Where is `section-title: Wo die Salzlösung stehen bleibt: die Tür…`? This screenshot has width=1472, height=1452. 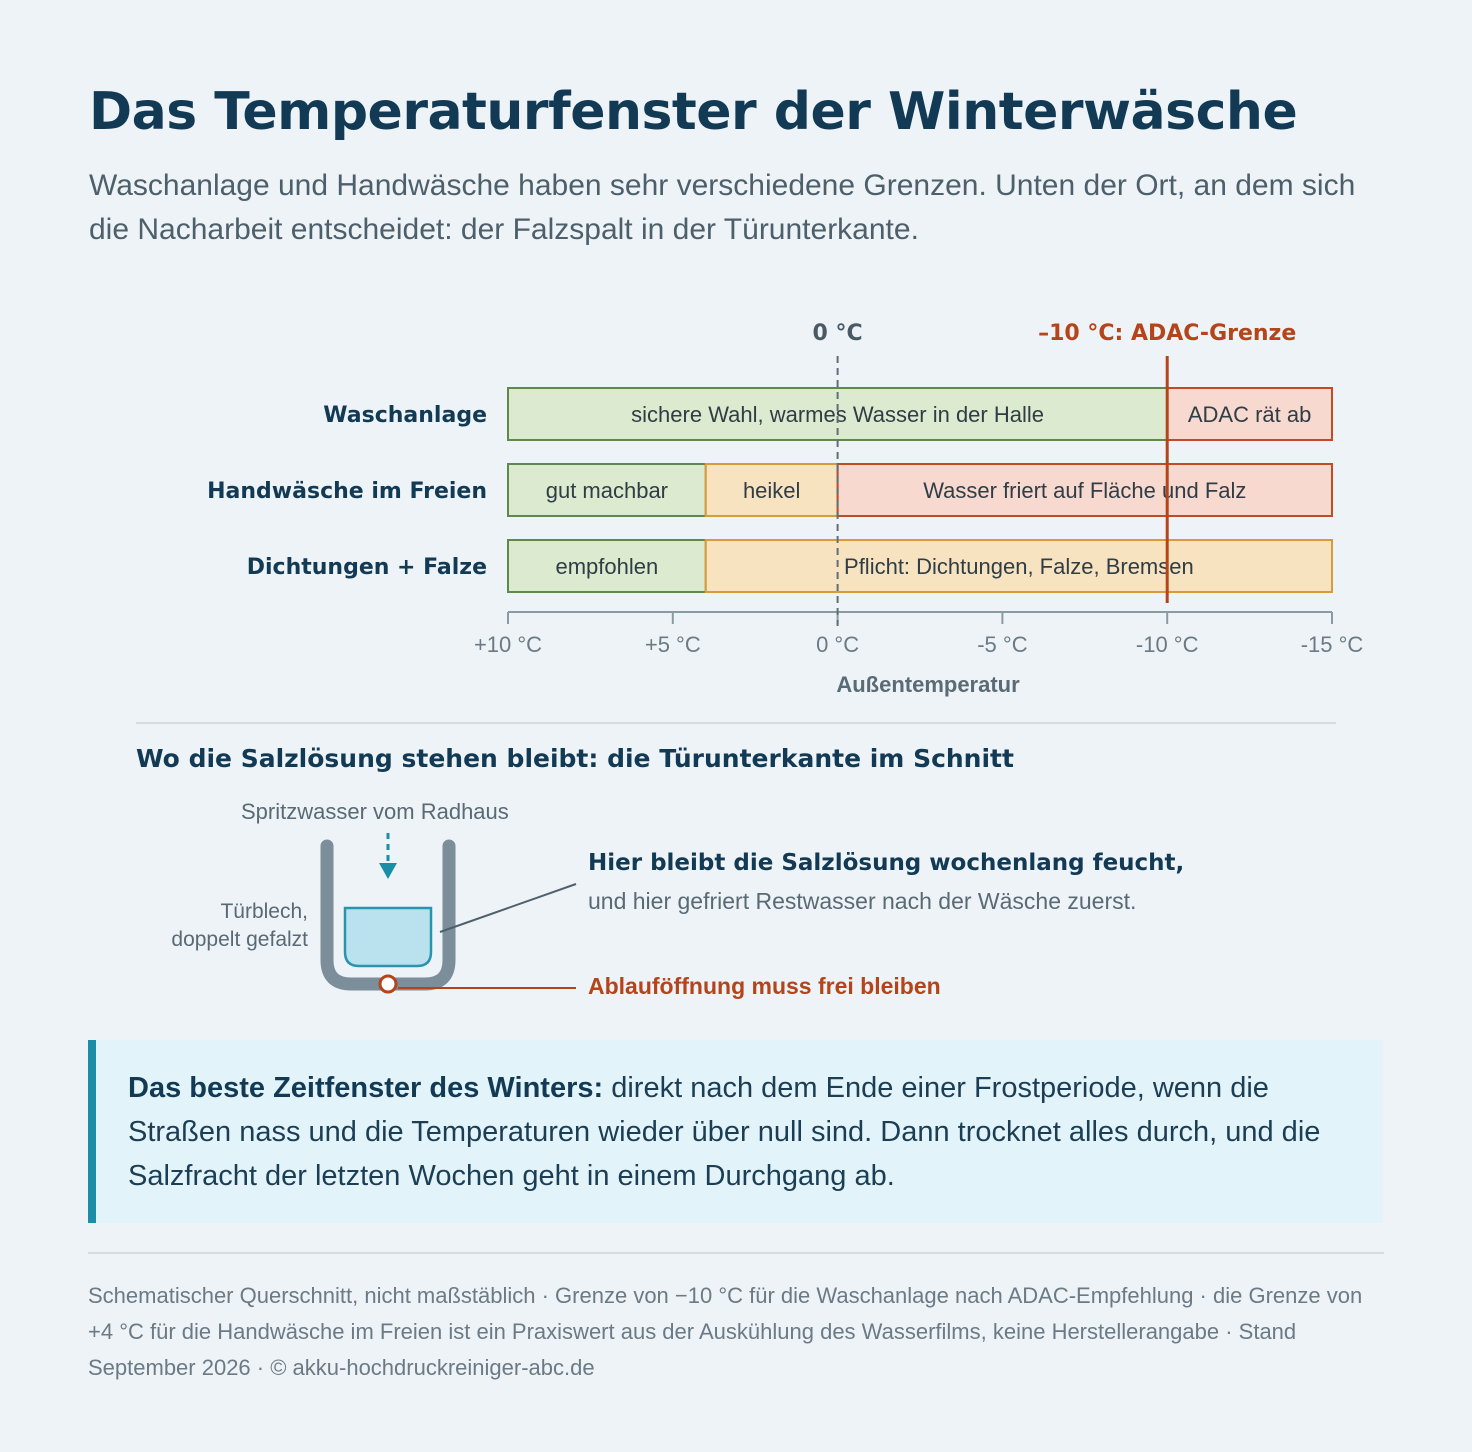 section-title: Wo die Salzlösung stehen bleibt: die Tür… is located at coordinates (575, 758).